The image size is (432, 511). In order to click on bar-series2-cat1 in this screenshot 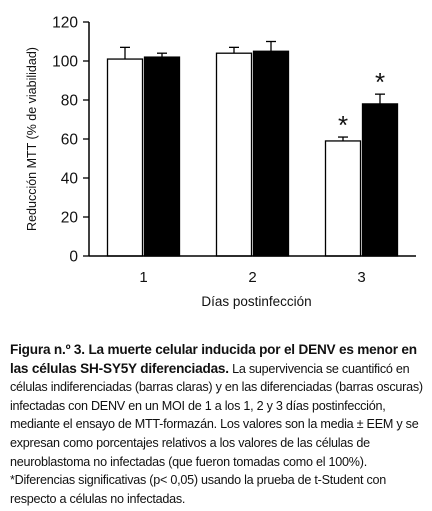, I will do `click(162, 156)`.